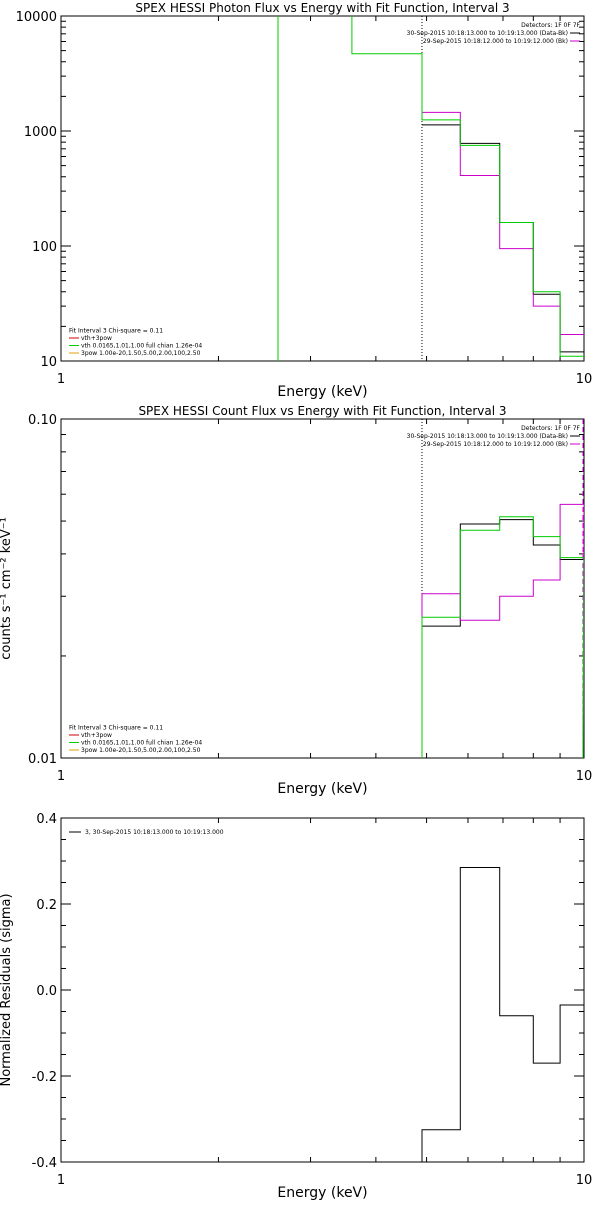 This screenshot has height=1205, width=600. Describe the element at coordinates (7, 989) in the screenshot. I see `y-axis-label: Normalized Residuals (sigma)` at that location.